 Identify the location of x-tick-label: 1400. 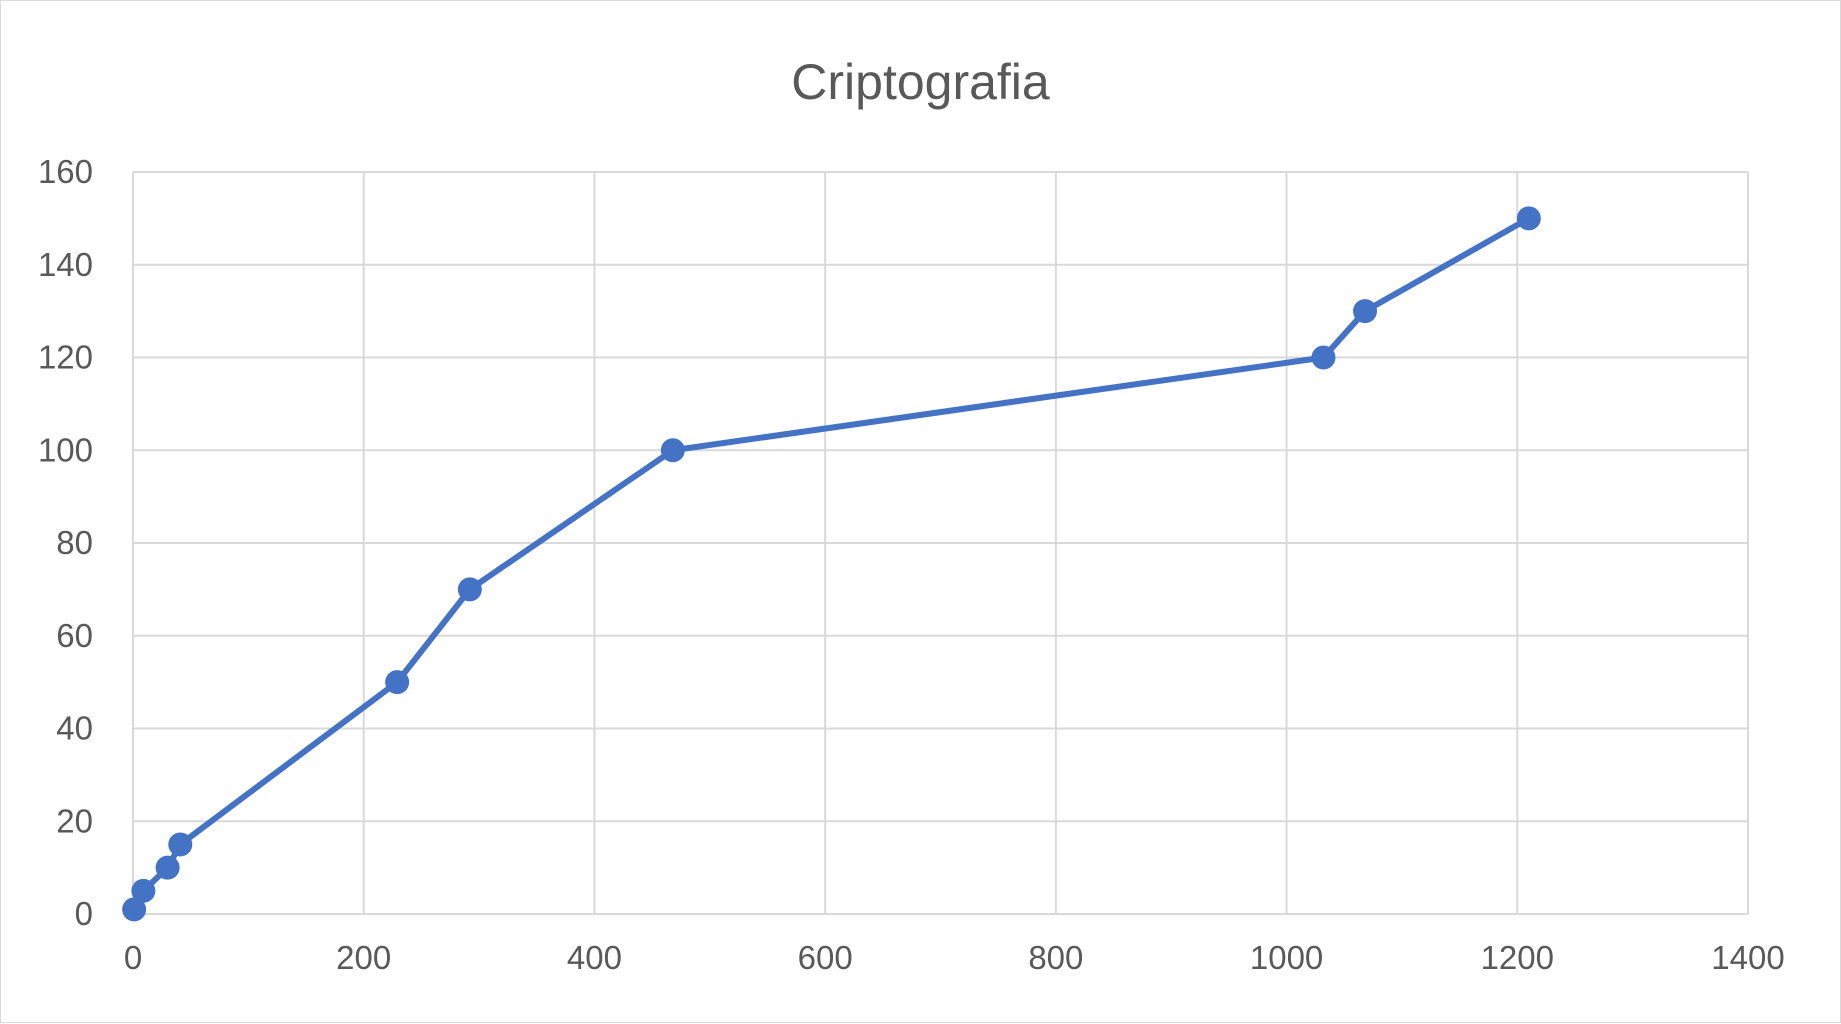
(1747, 957).